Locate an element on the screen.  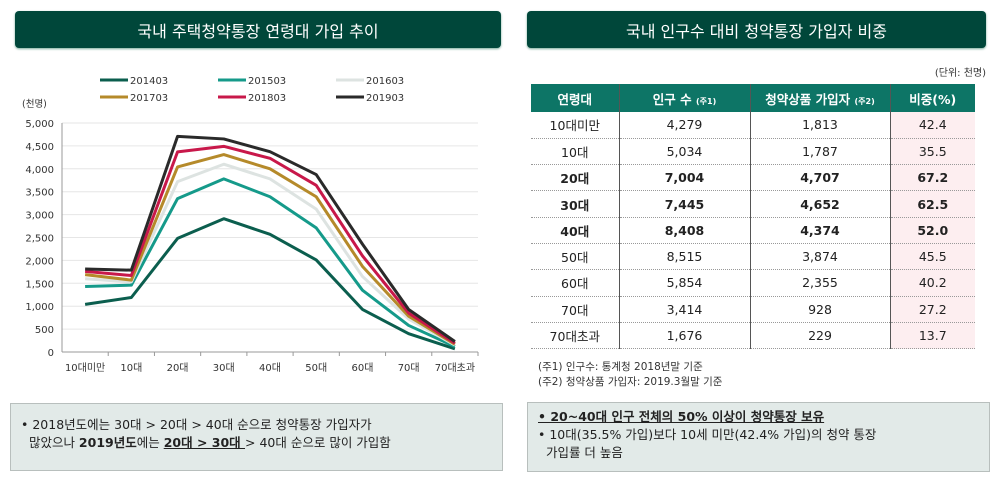
table-cell: 4,374 is located at coordinates (820, 230).